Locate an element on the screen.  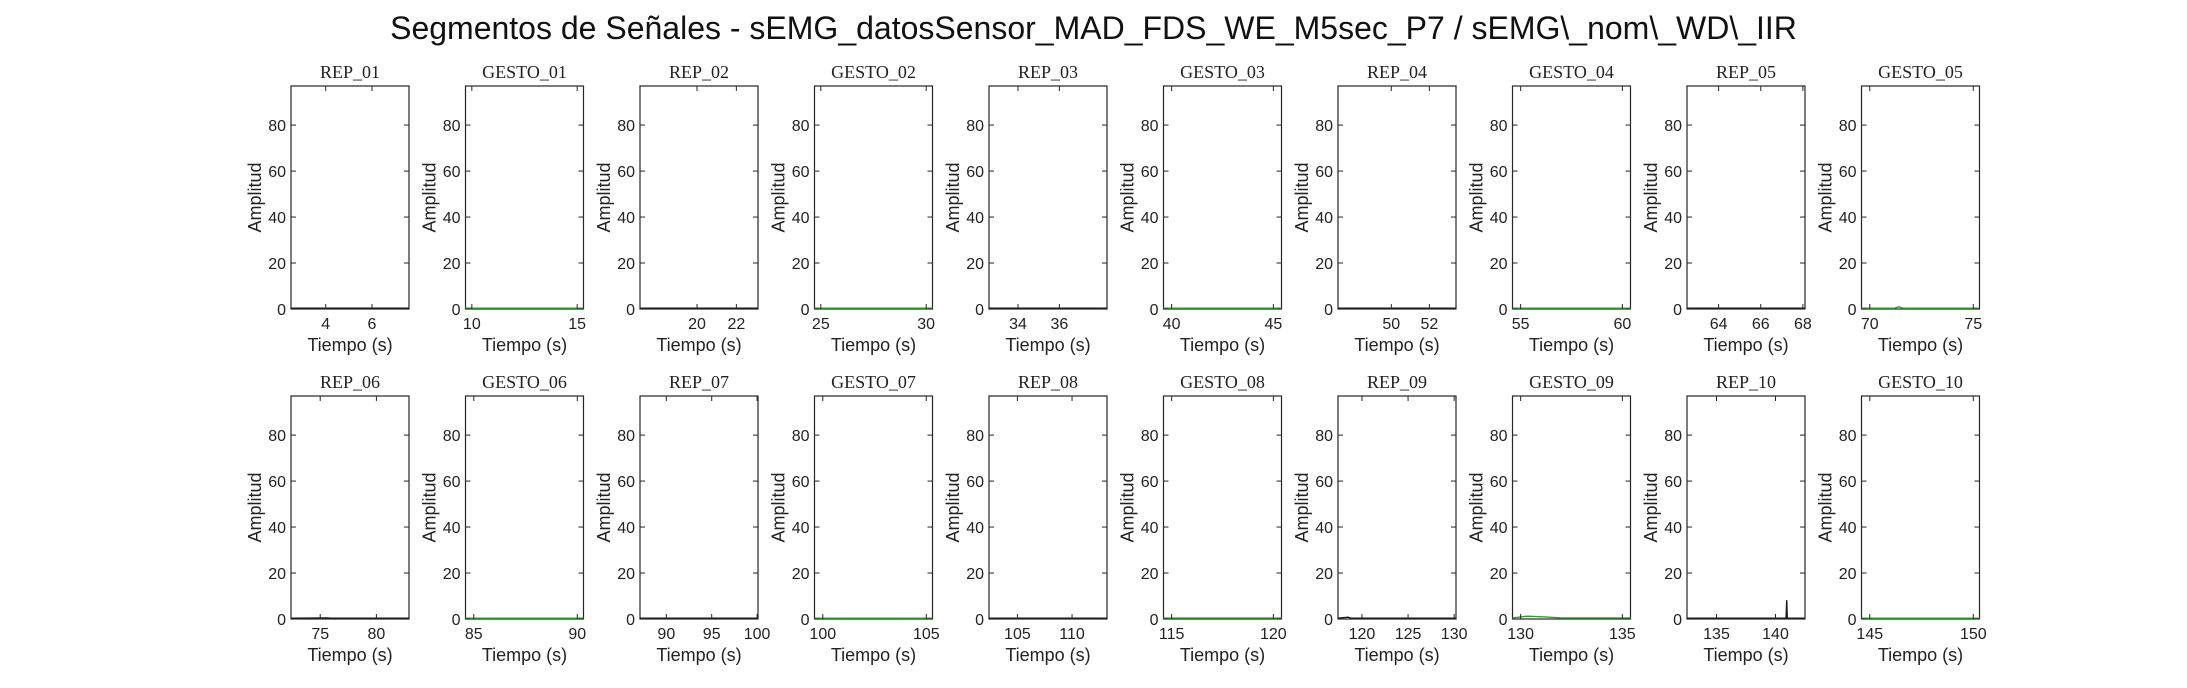
xtick-label: 90 is located at coordinates (577, 634).